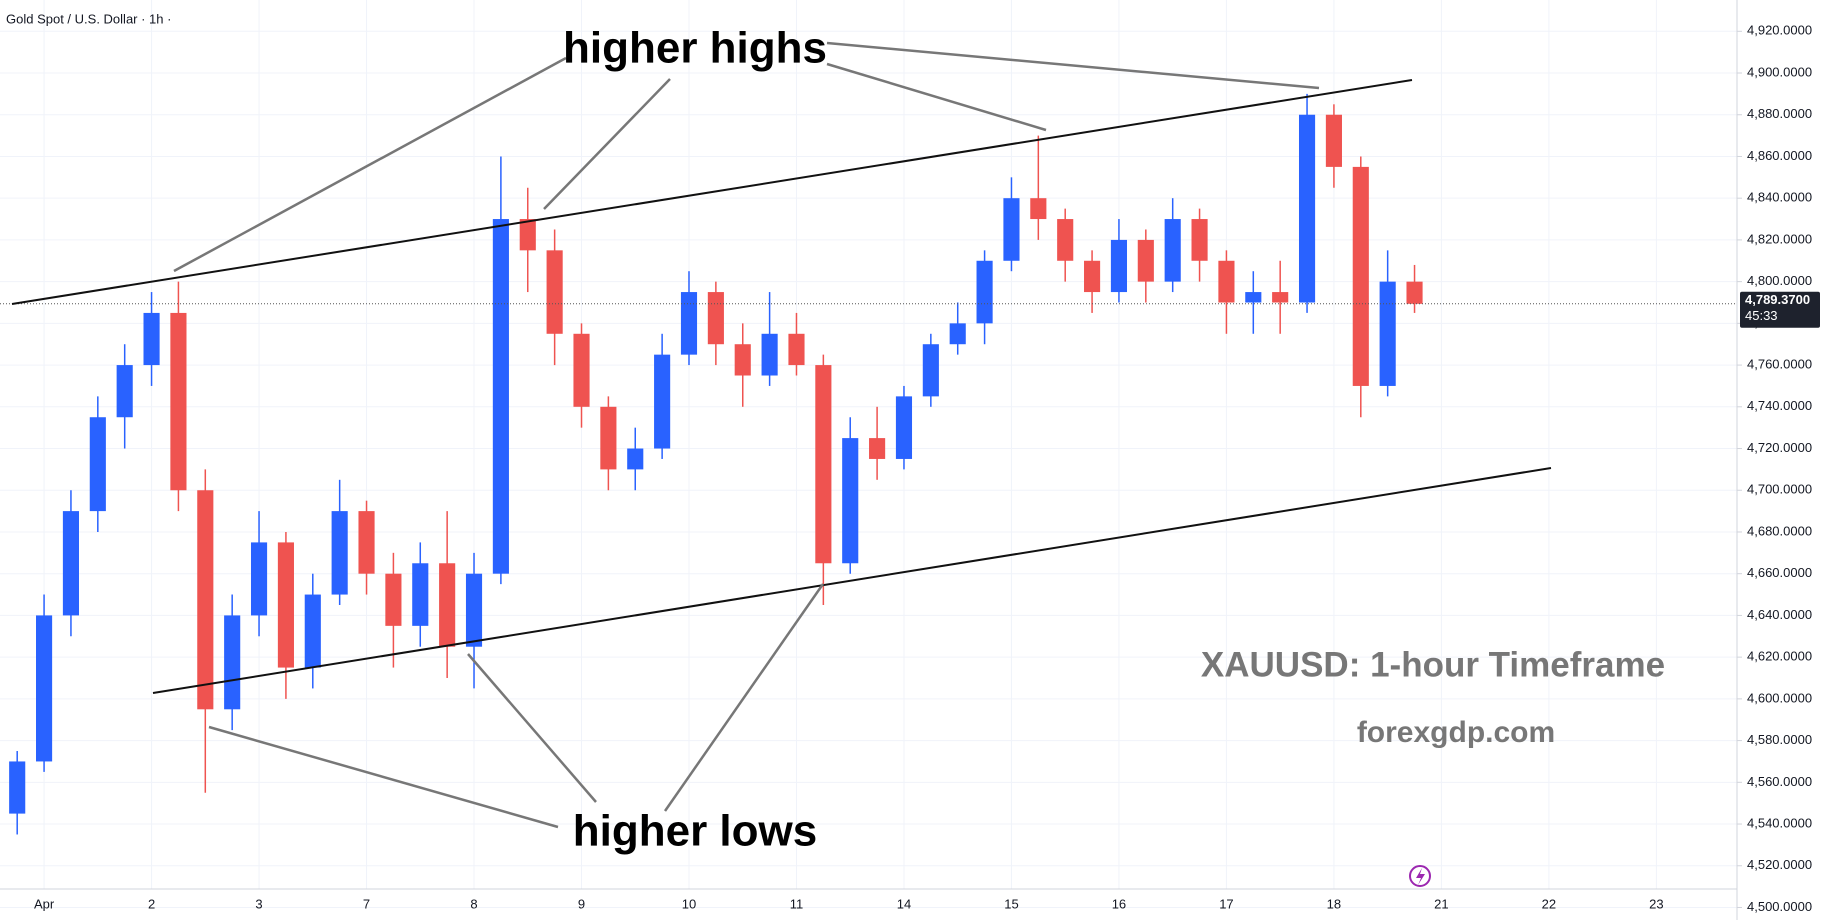 The image size is (1822, 920). Describe the element at coordinates (1779, 822) in the screenshot. I see `y-tick-label: 4,540.0000` at that location.